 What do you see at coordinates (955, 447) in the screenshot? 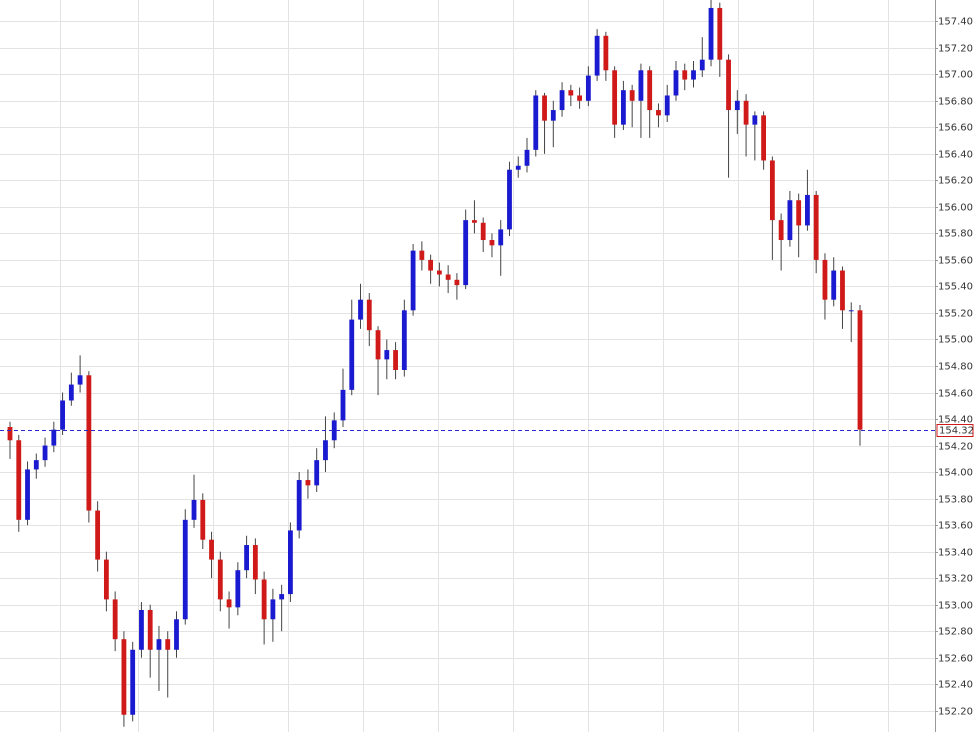
I see `y-tick-label: 154.20` at bounding box center [955, 447].